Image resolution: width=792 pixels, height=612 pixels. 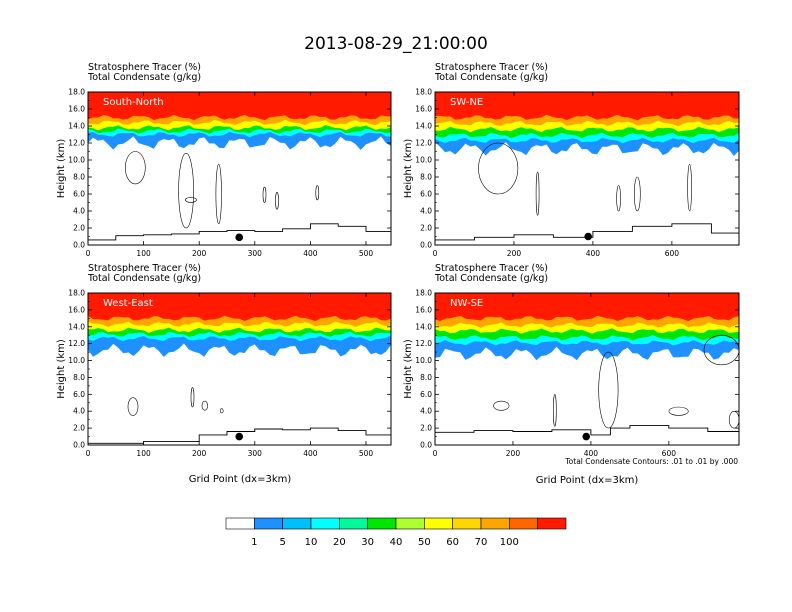 What do you see at coordinates (396, 542) in the screenshot?
I see `colorbar-label: 40` at bounding box center [396, 542].